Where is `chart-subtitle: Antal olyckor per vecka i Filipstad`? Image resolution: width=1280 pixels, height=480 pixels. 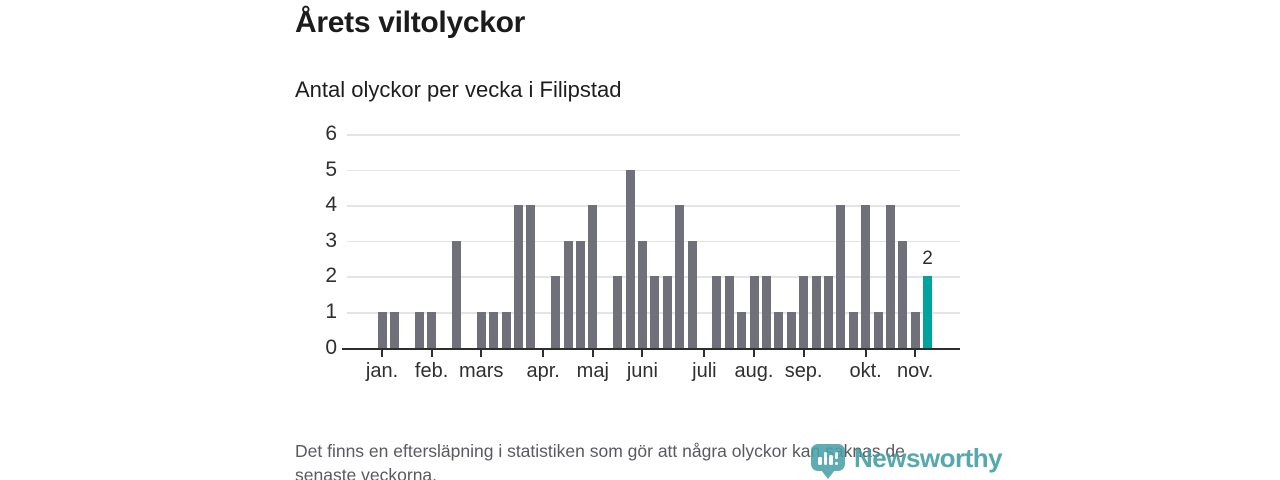 chart-subtitle: Antal olyckor per vecka i Filipstad is located at coordinates (458, 89).